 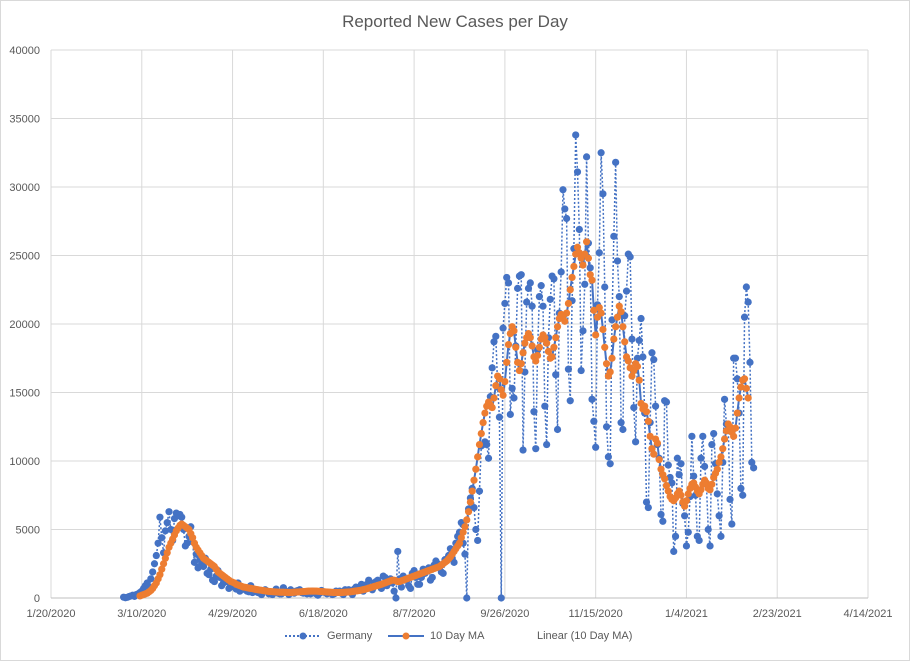 I want to click on y-tick-label: 35000, so click(x=24, y=120).